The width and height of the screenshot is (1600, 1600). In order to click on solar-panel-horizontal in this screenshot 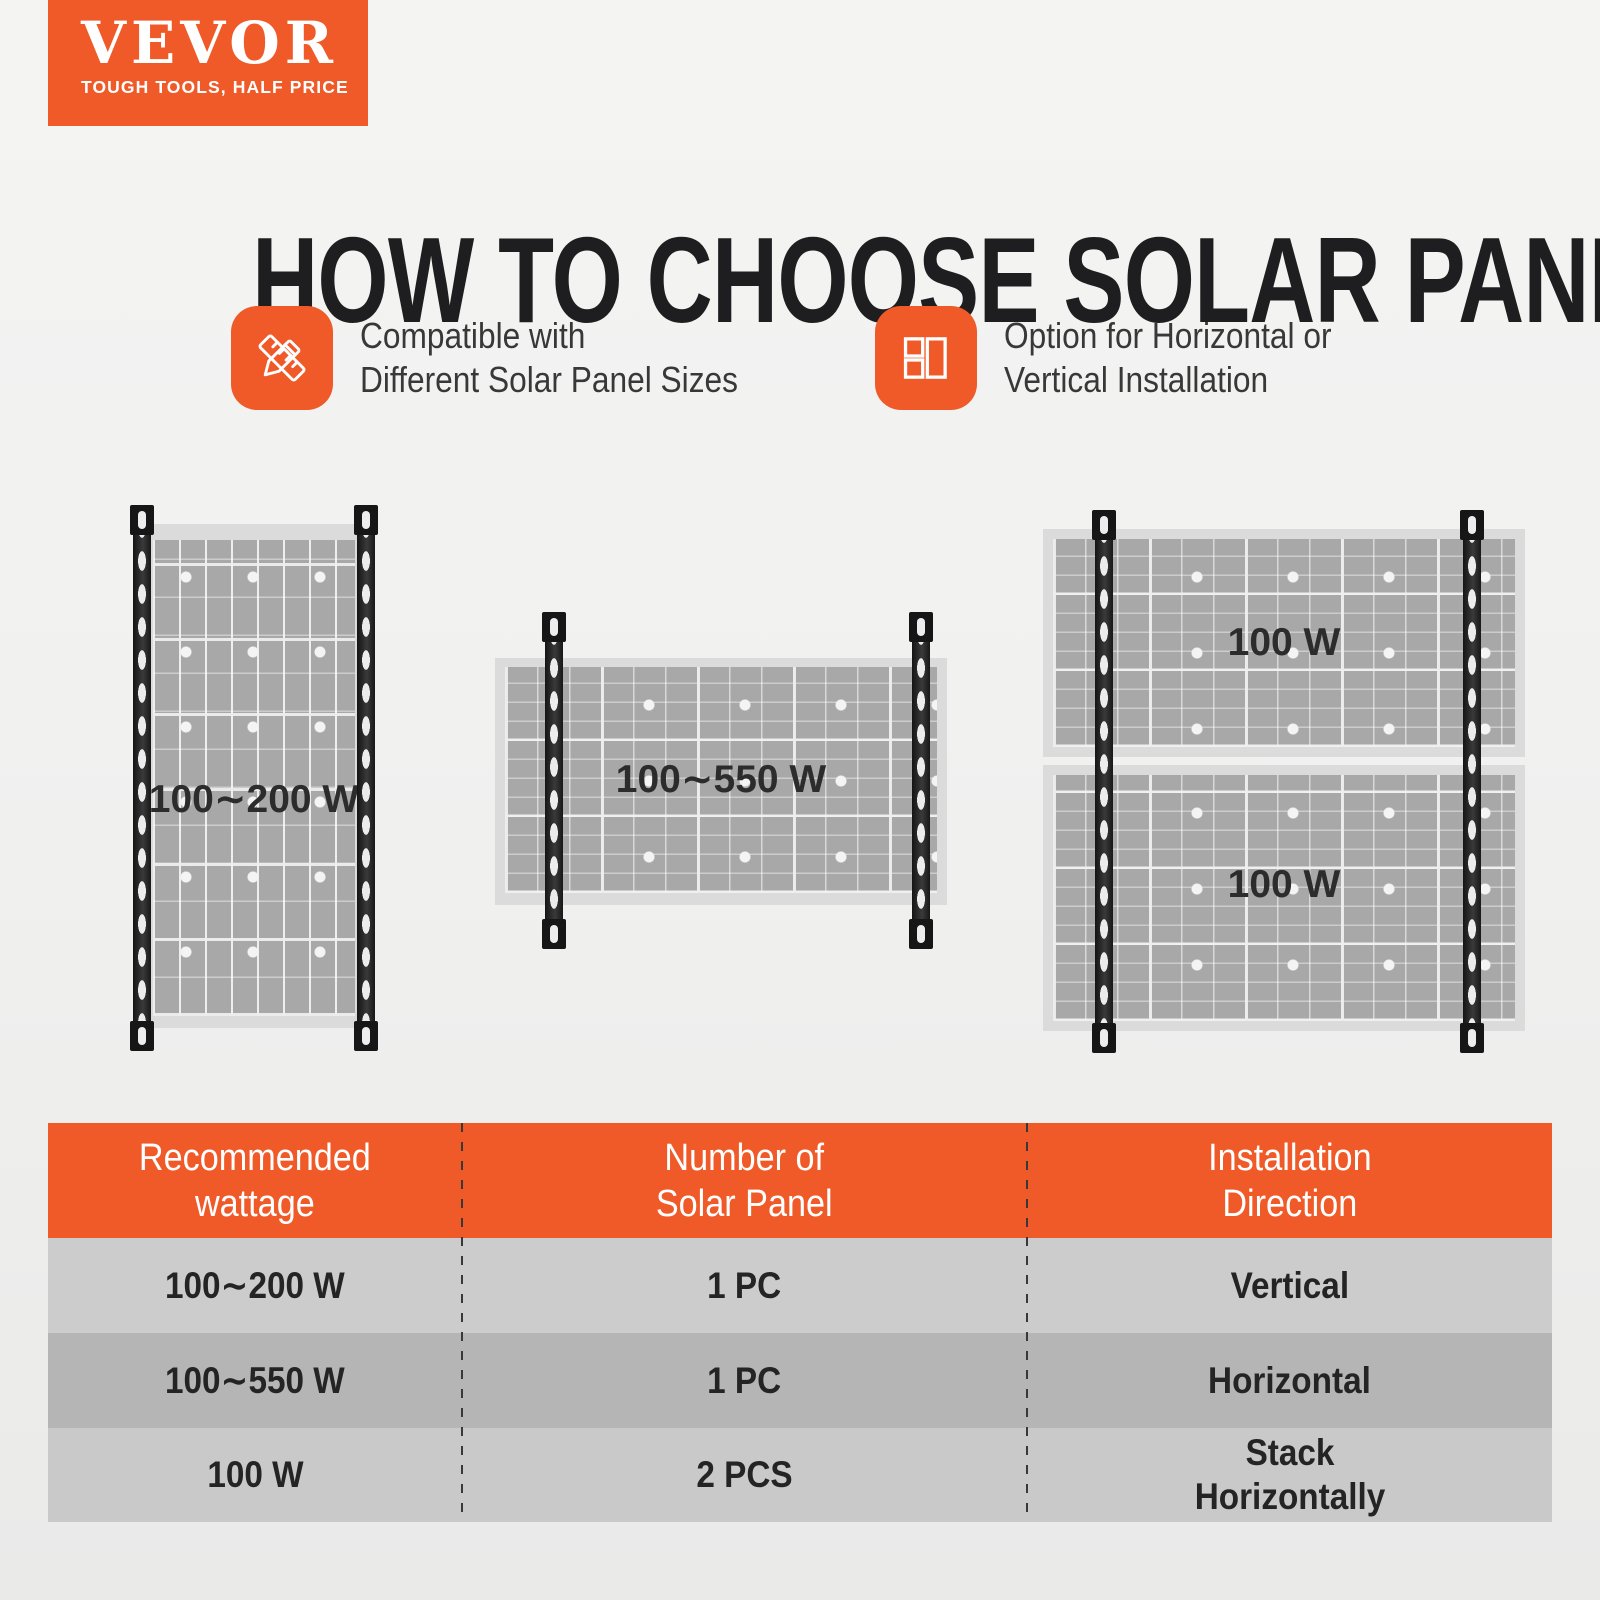, I will do `click(721, 780)`.